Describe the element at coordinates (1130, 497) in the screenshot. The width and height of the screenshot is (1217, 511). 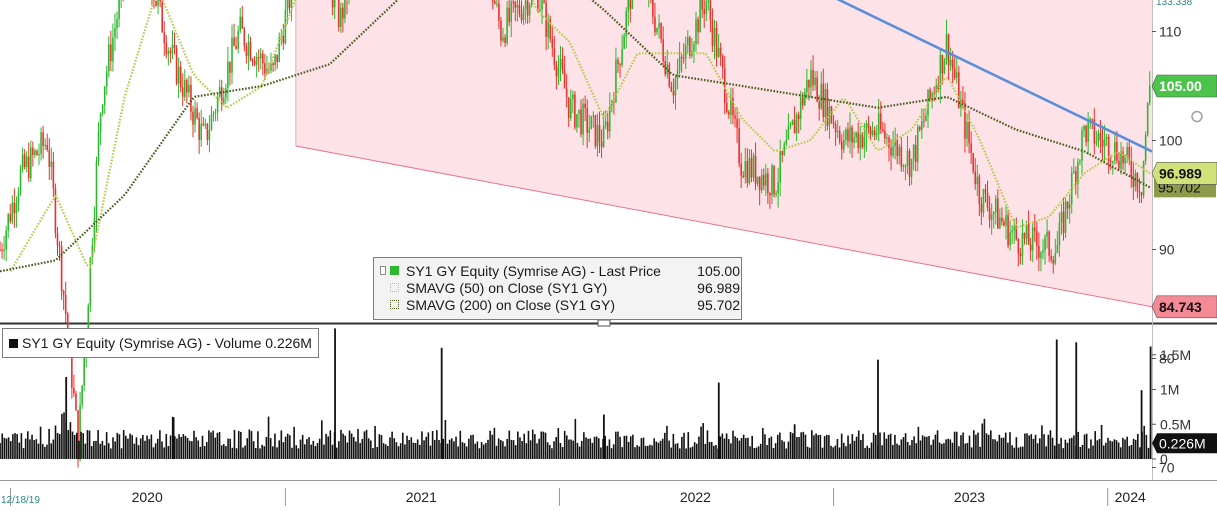
I see `x-axis-year-label: 2024` at that location.